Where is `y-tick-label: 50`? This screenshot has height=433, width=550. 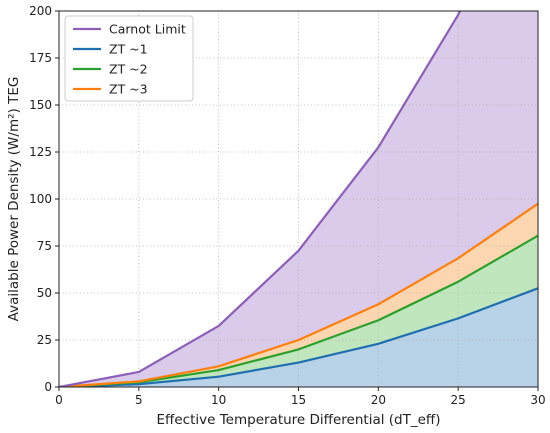 y-tick-label: 50 is located at coordinates (44, 293).